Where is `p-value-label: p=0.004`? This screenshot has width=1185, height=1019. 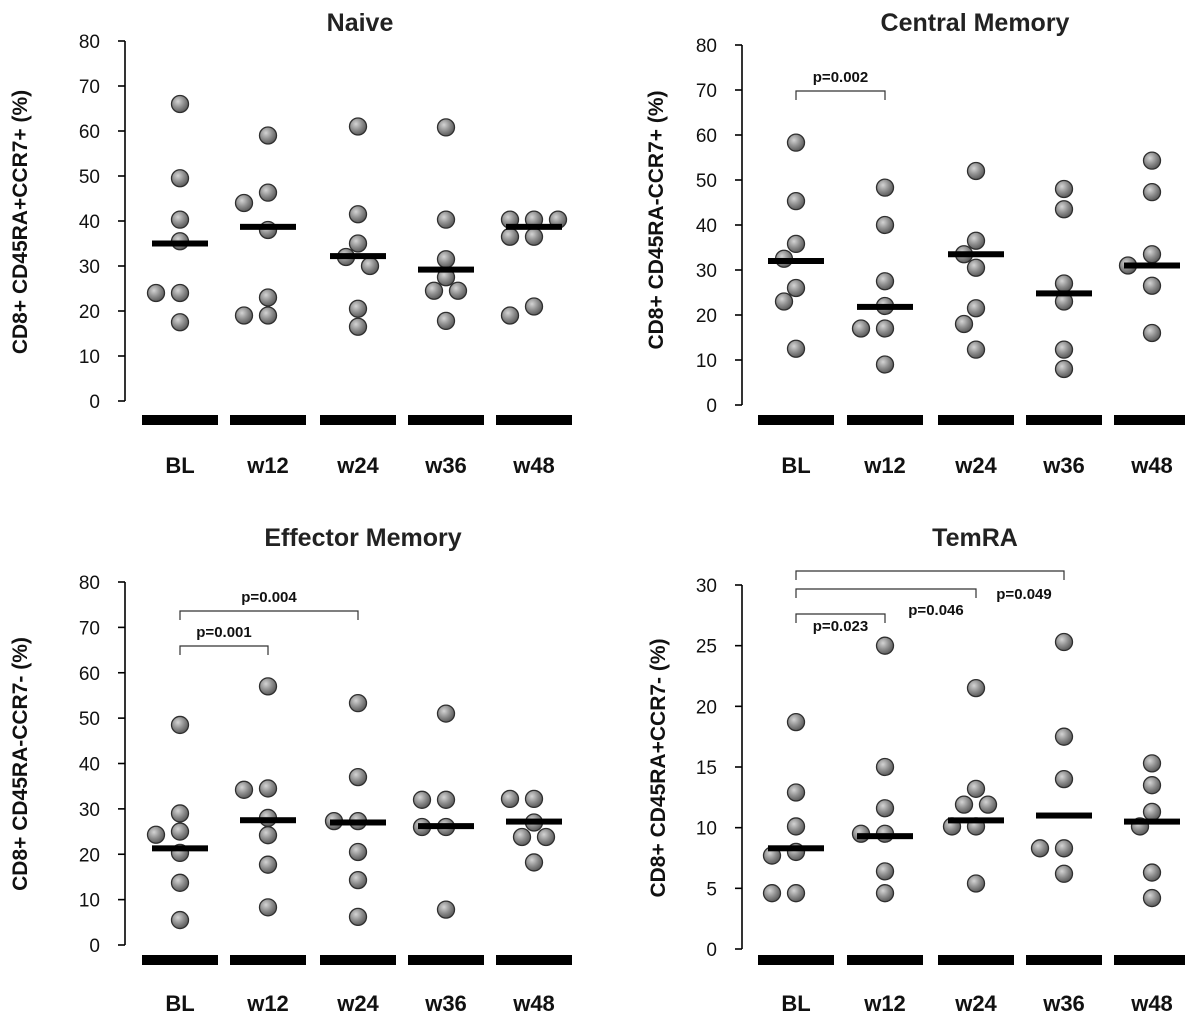 p-value-label: p=0.004 is located at coordinates (269, 597).